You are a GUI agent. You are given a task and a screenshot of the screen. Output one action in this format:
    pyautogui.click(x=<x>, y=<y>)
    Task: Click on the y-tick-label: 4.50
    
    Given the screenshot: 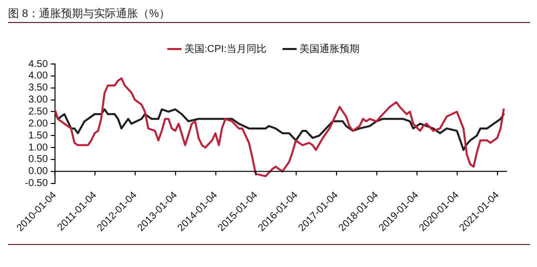 What is the action you would take?
    pyautogui.click(x=38, y=64)
    